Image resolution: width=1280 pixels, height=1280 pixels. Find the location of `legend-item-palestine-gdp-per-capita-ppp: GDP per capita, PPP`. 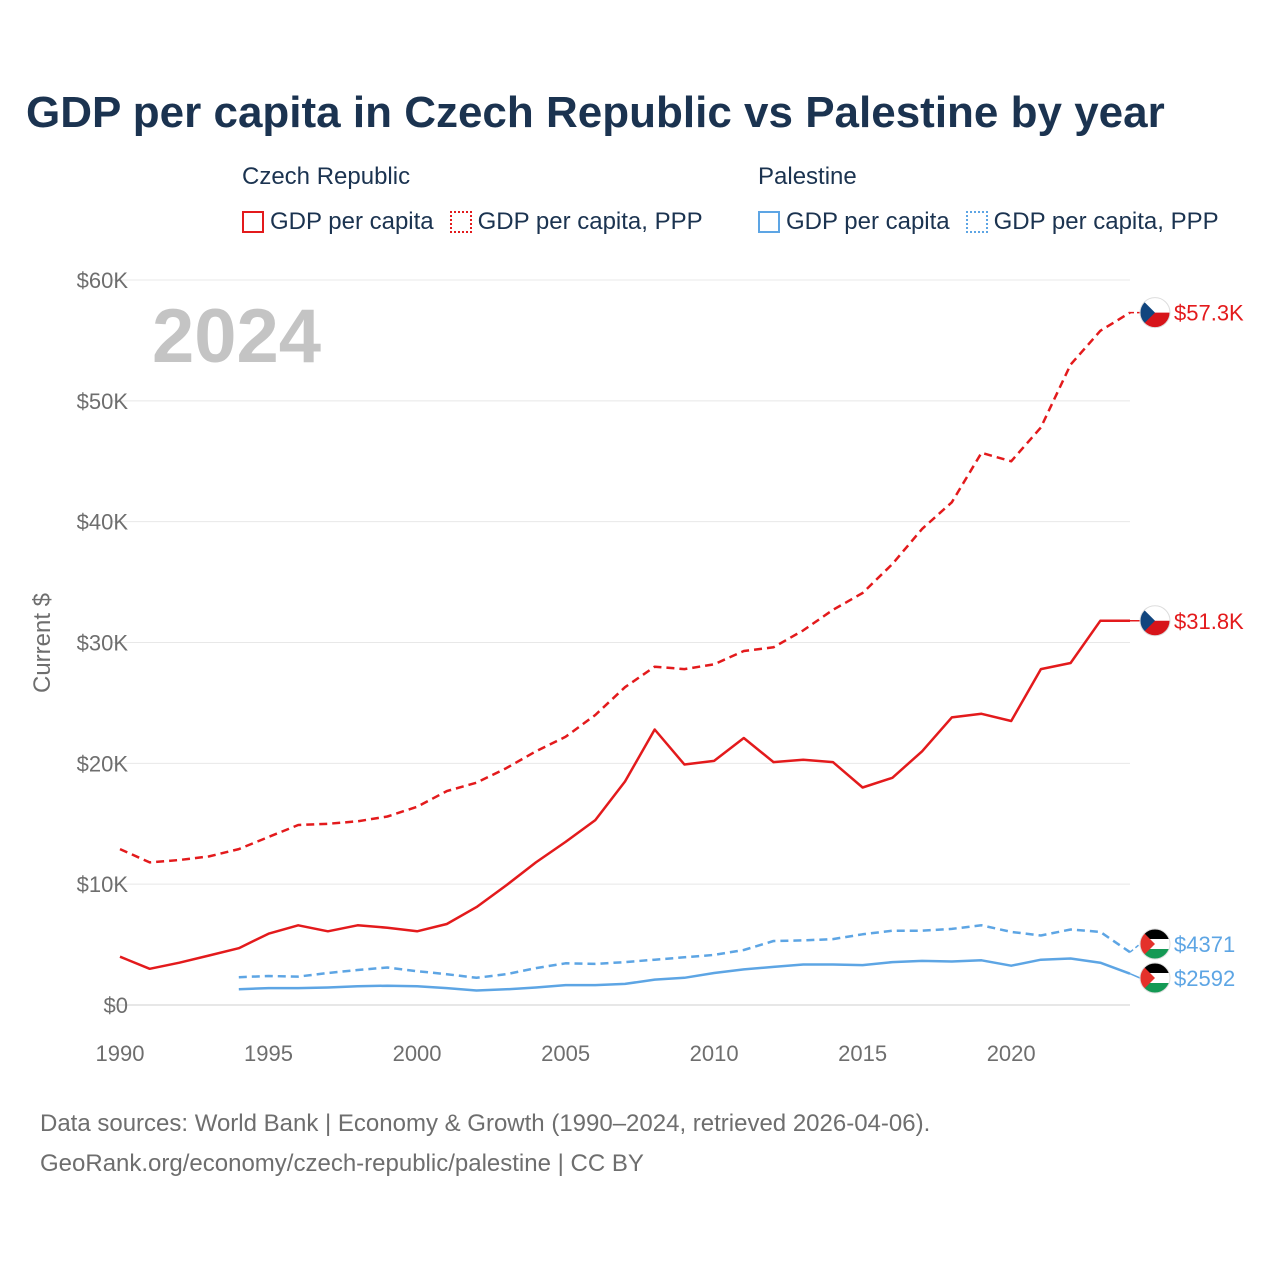

legend-item-palestine-gdp-per-capita-ppp: GDP per capita, PPP is located at coordinates (1092, 222).